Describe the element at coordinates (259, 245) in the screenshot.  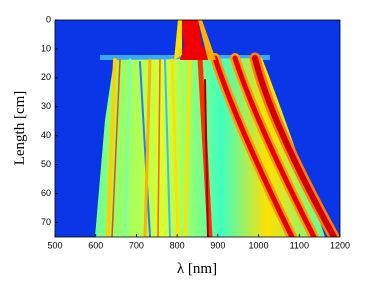
I see `x-tick-label: 1000` at that location.